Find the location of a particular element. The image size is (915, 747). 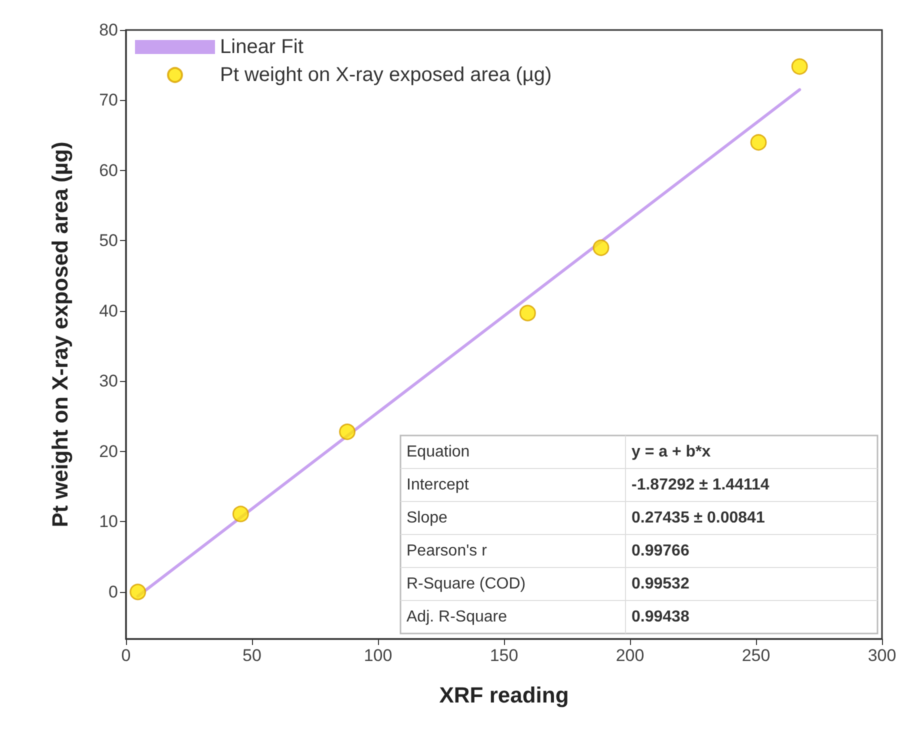

annotation: 0.99438 is located at coordinates (661, 617).